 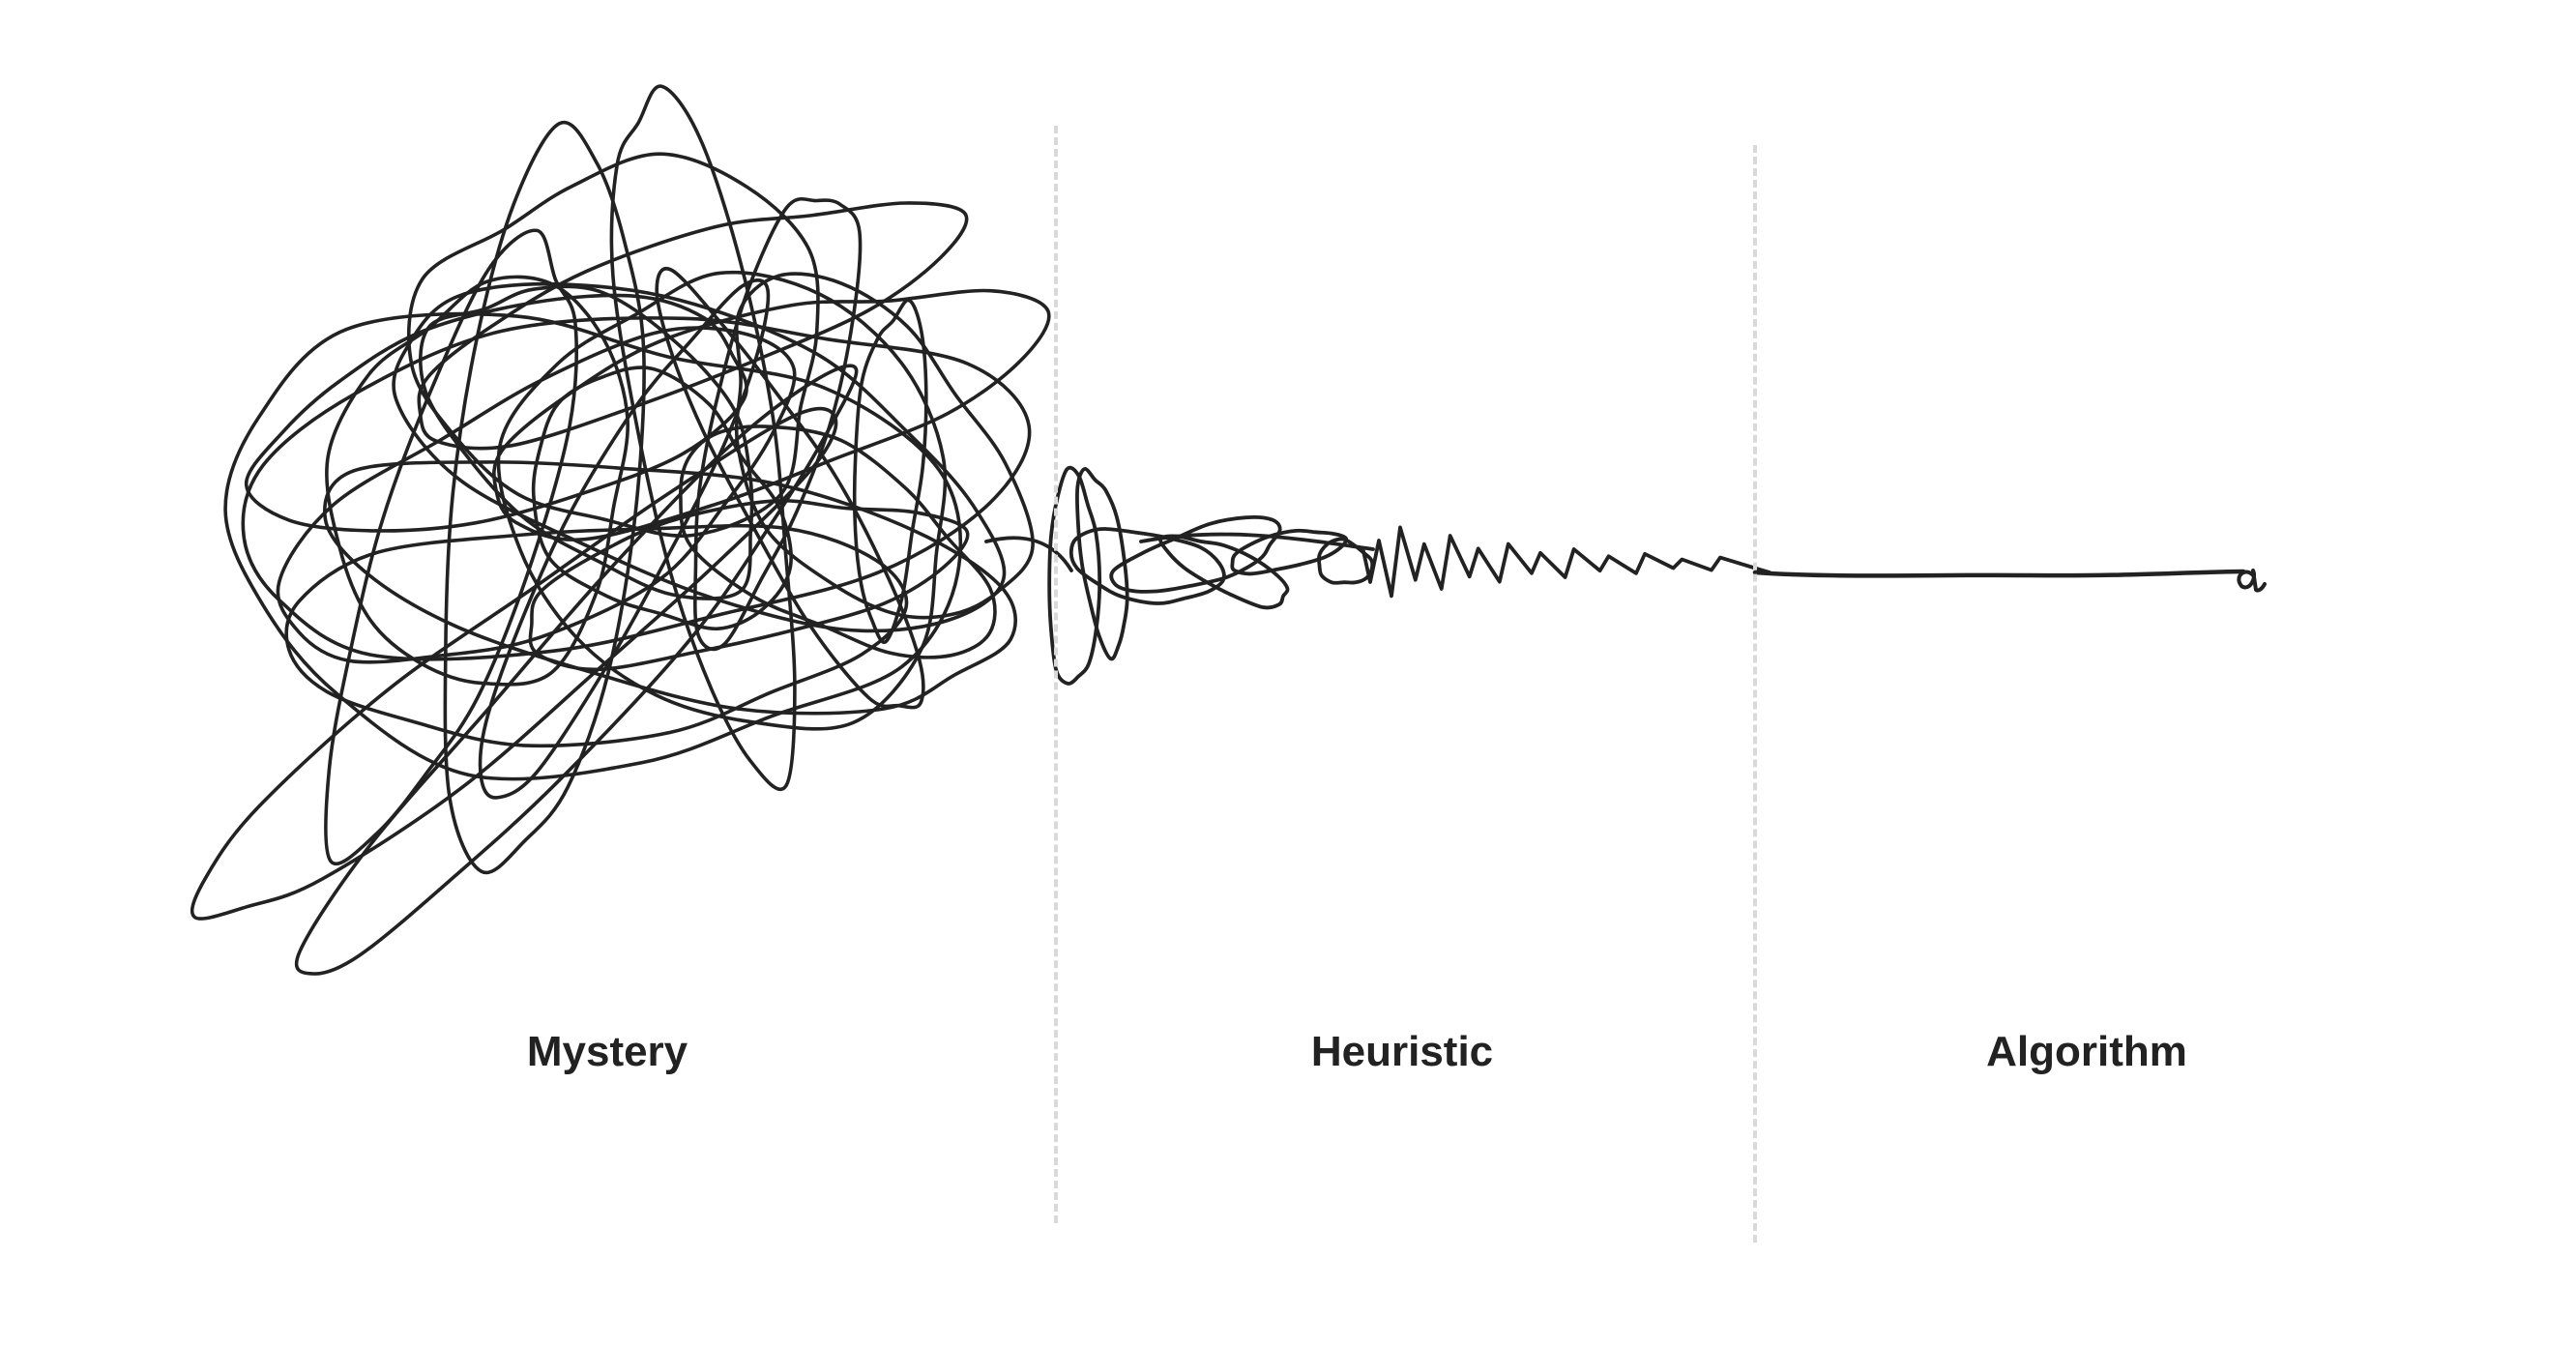 I want to click on stage-label-algorithm: Algorithm, so click(x=2086, y=1051).